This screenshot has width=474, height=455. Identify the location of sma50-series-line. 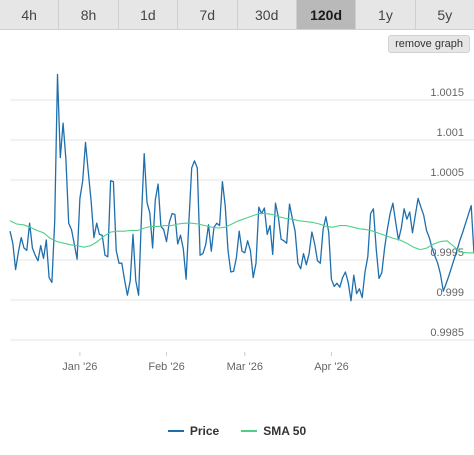
(241, 233).